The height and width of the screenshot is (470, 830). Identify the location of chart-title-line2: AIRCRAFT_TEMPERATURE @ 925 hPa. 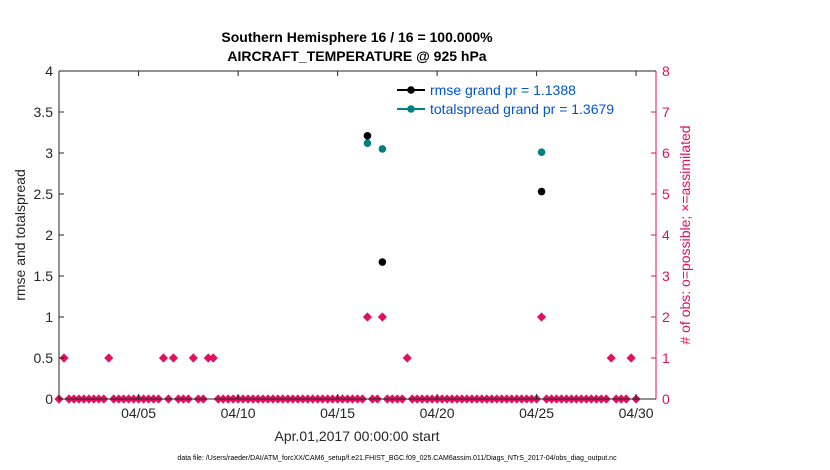
(356, 56).